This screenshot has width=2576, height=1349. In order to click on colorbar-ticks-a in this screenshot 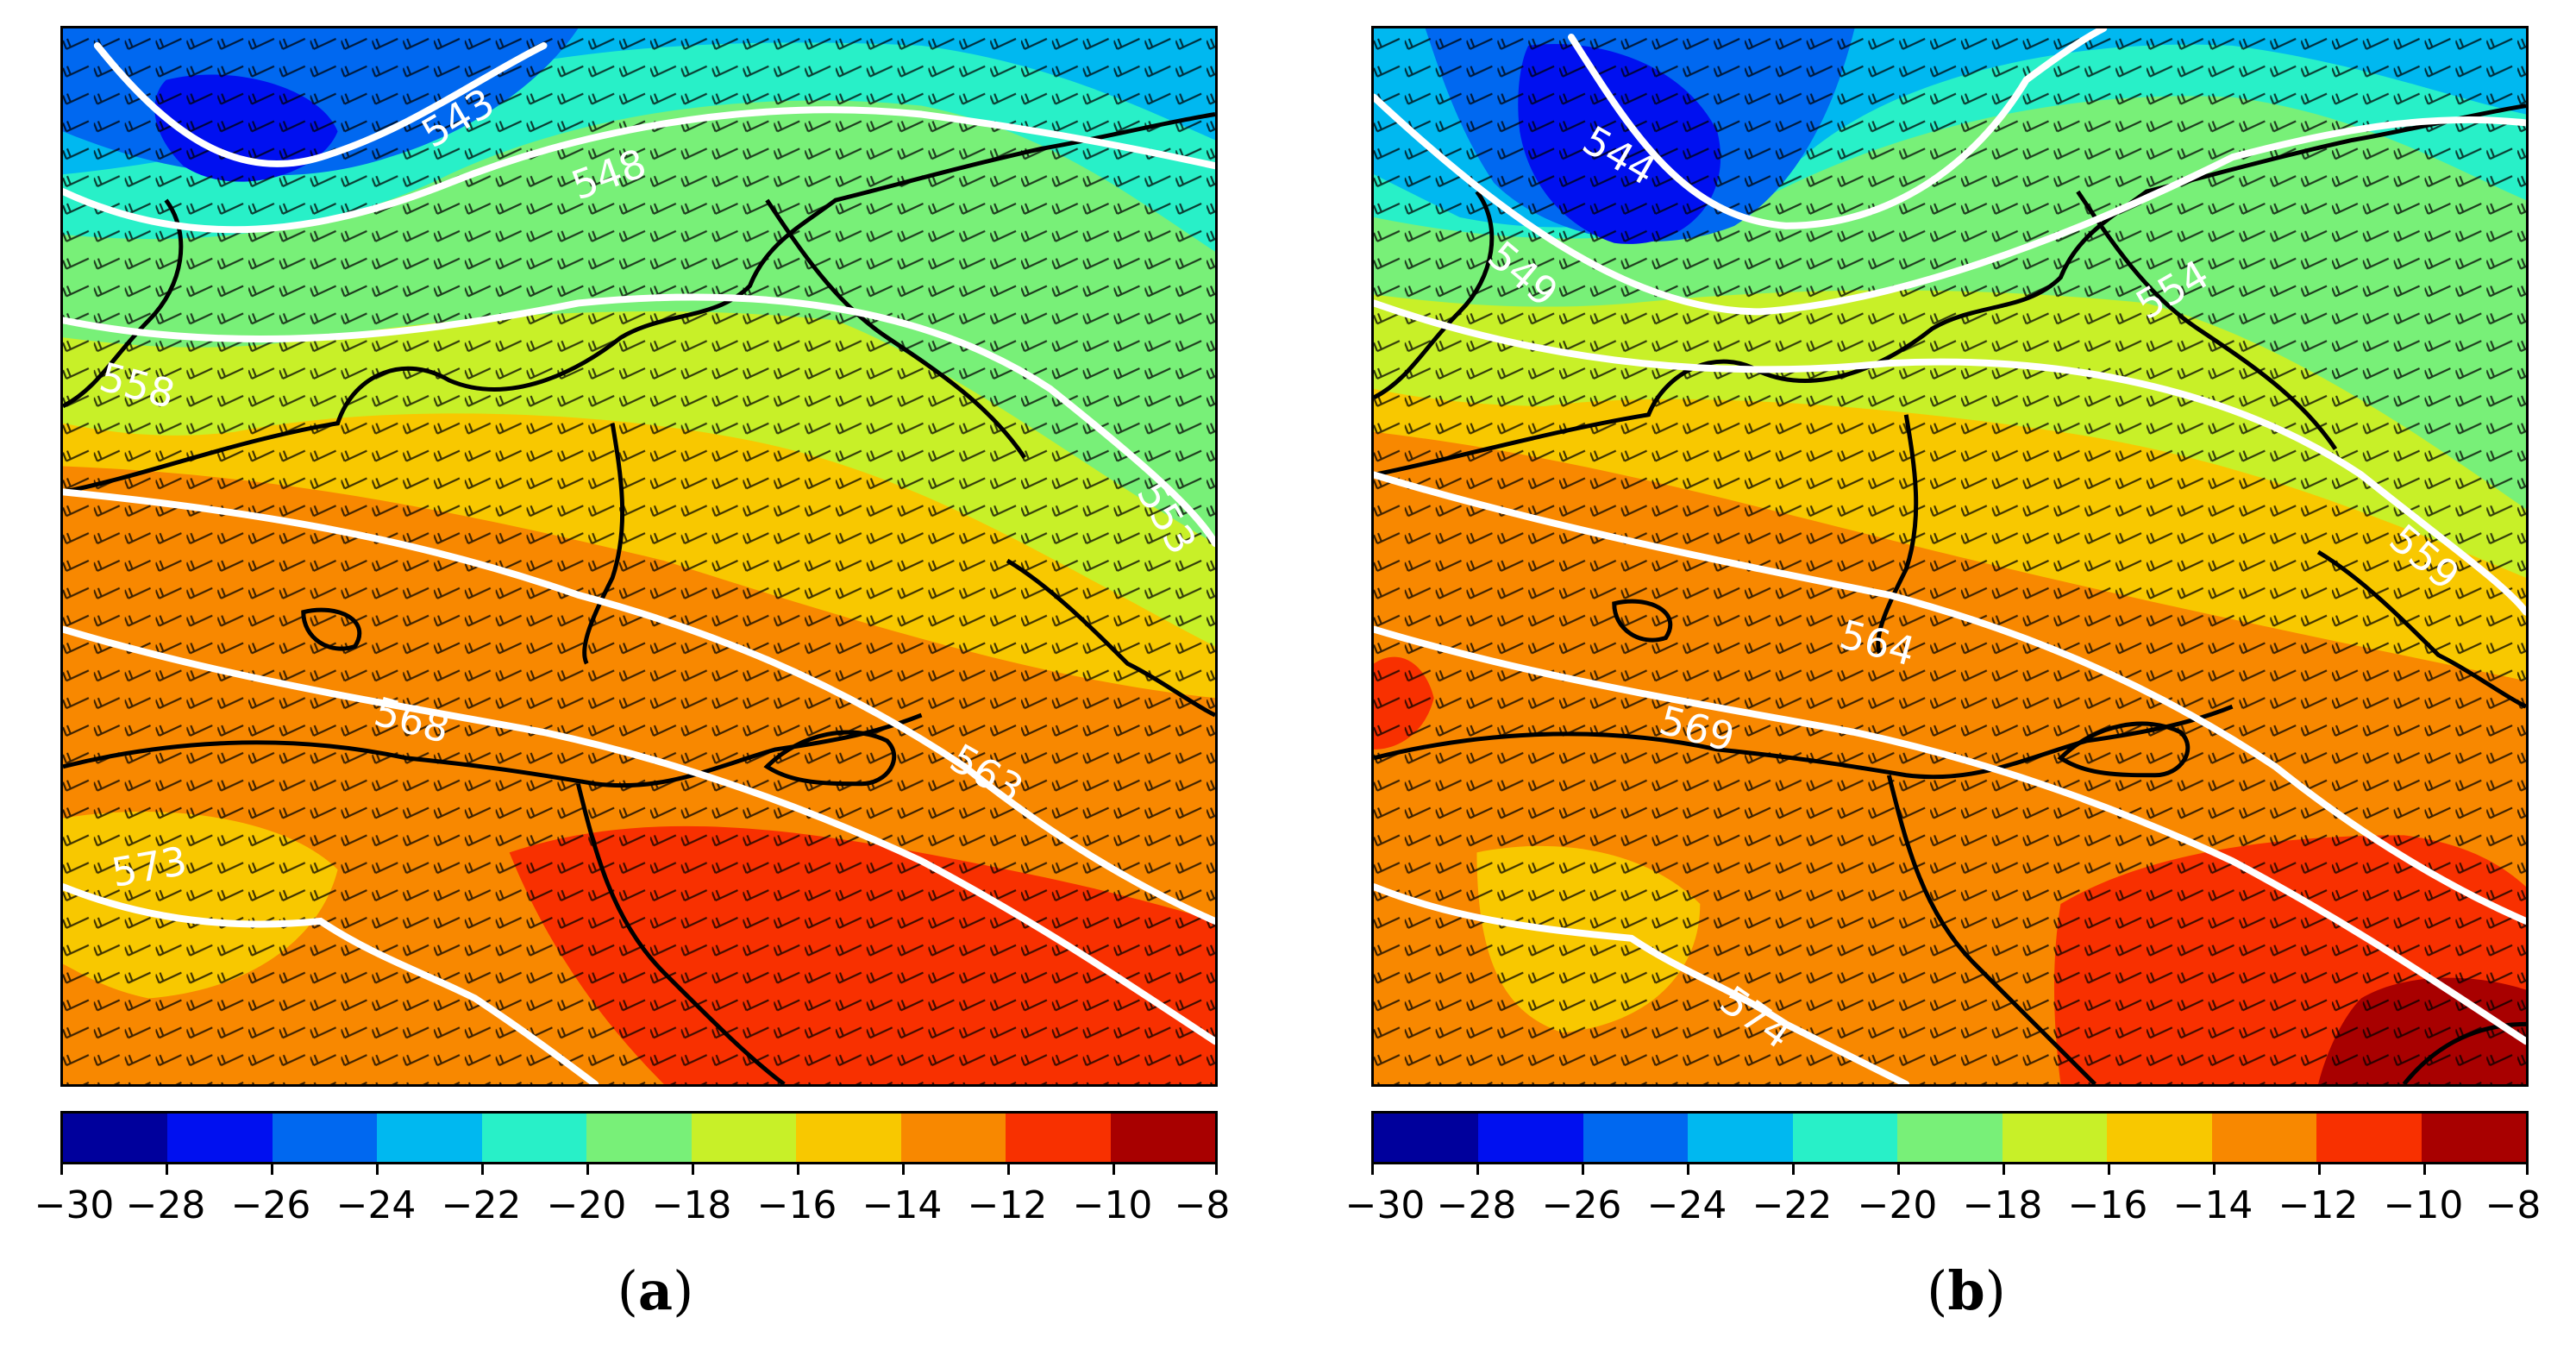, I will do `click(639, 1173)`.